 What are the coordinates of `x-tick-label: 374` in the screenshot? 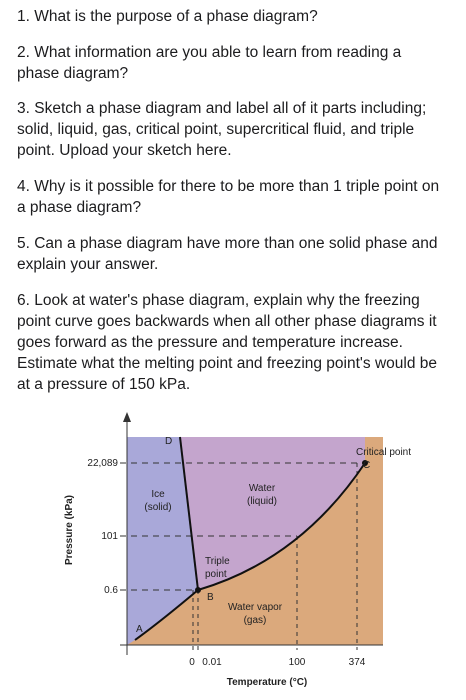 It's located at (357, 662).